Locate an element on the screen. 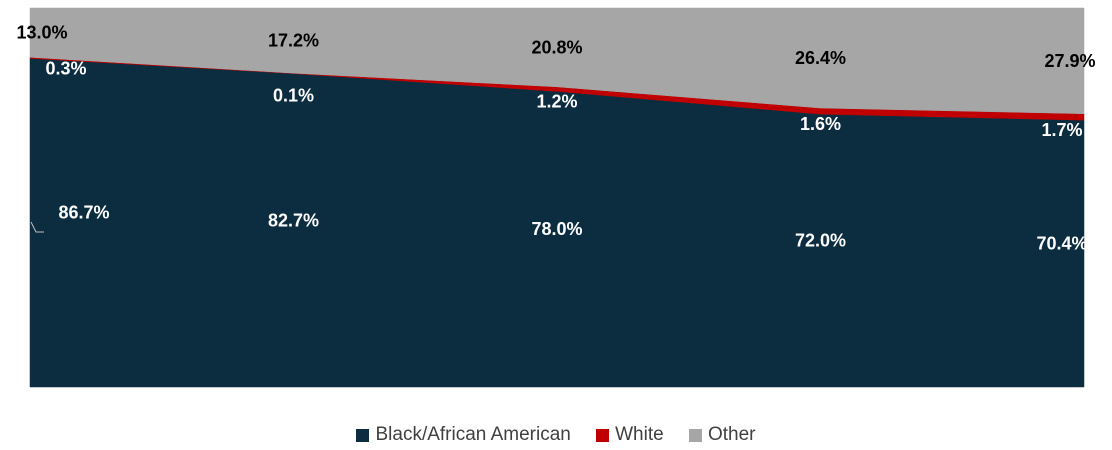  legend-item-white: White is located at coordinates (630, 435).